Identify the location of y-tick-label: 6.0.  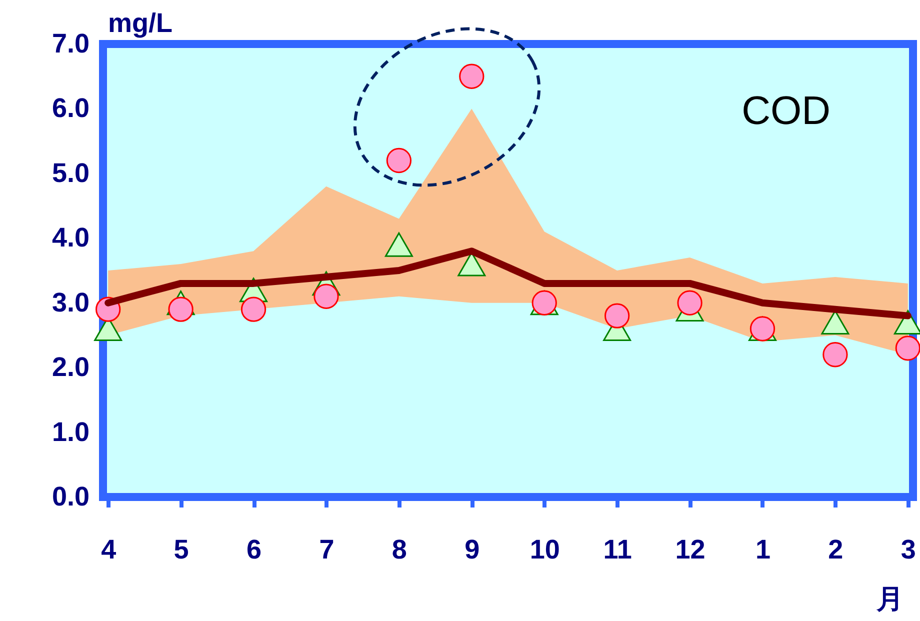
(71, 108).